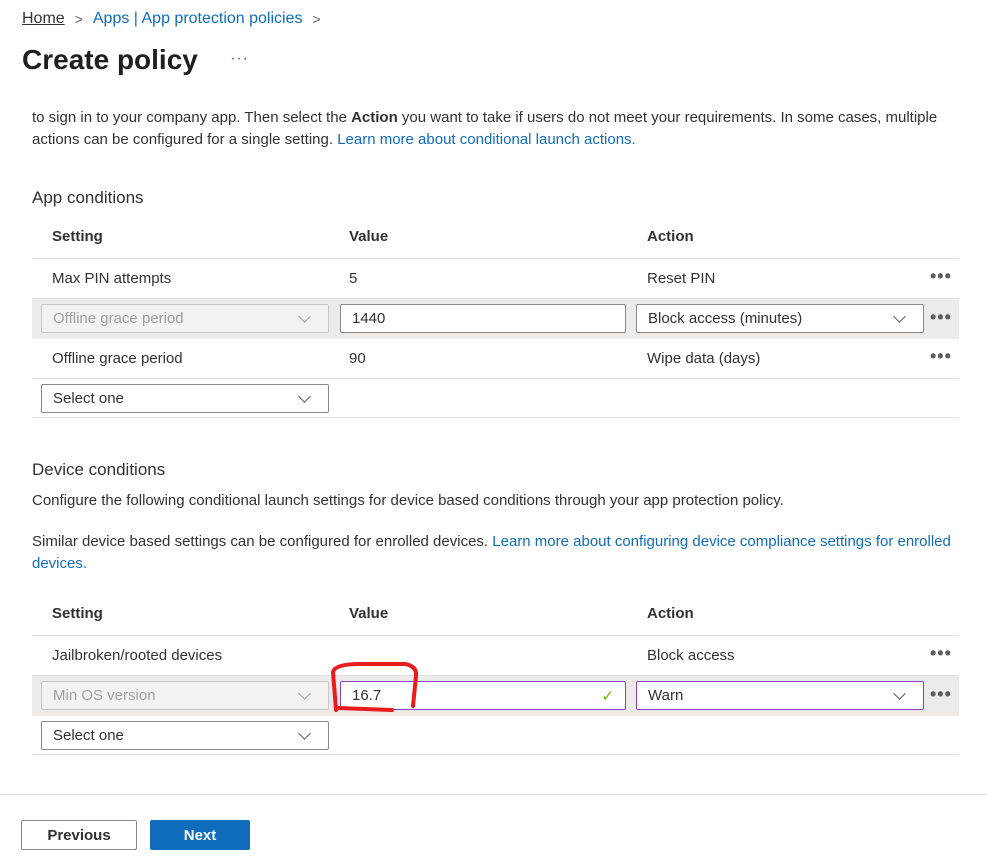 This screenshot has height=867, width=987. Describe the element at coordinates (88, 197) in the screenshot. I see `app-conditions-title: App conditions` at that location.